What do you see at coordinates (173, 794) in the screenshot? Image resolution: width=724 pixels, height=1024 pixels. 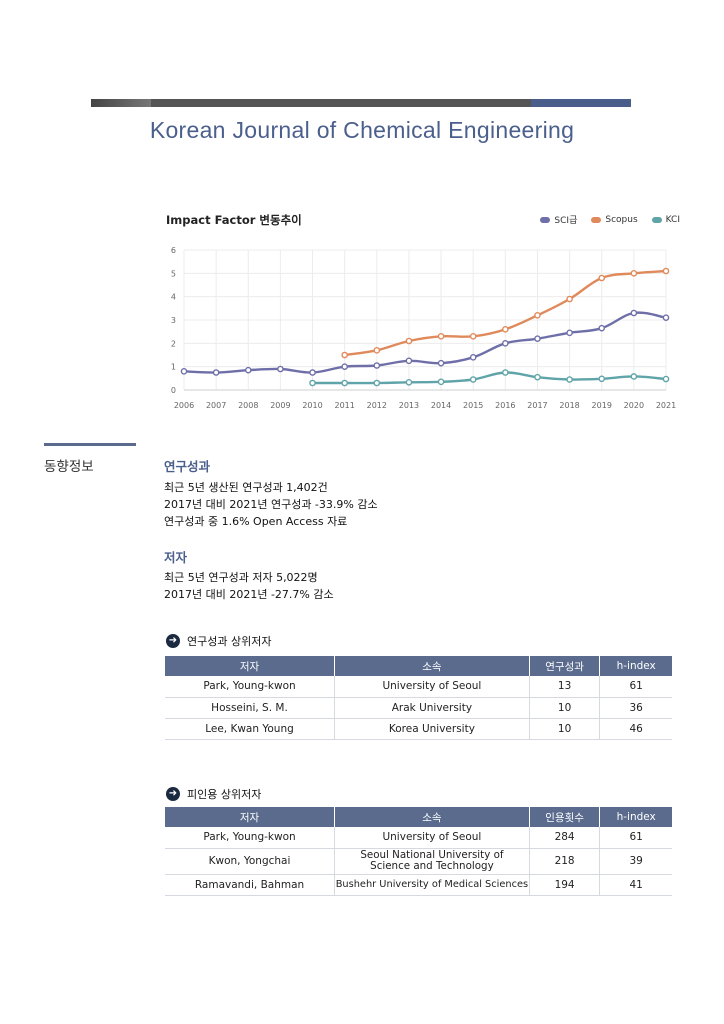 I see `arrow-right-circle-icon: ➜` at bounding box center [173, 794].